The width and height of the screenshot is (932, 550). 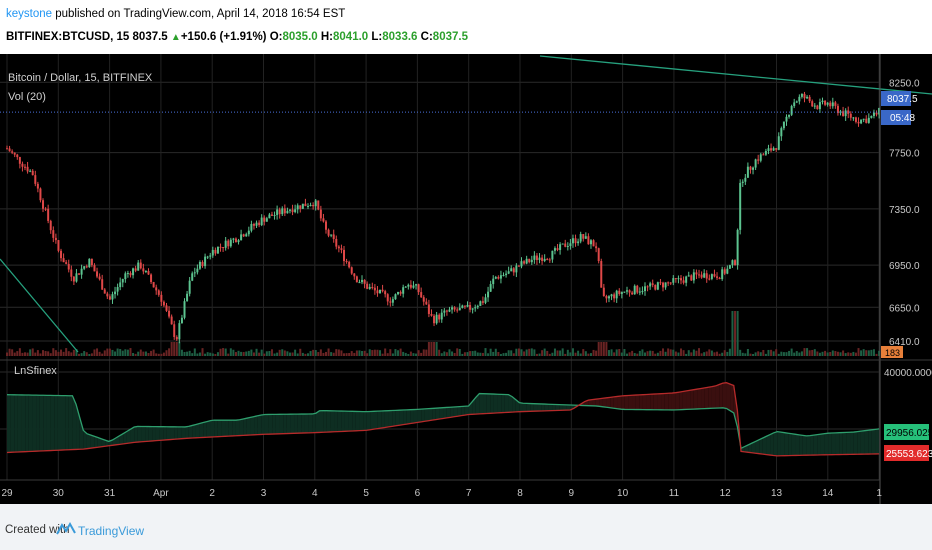 I want to click on x-tick-label: 12, so click(x=726, y=493).